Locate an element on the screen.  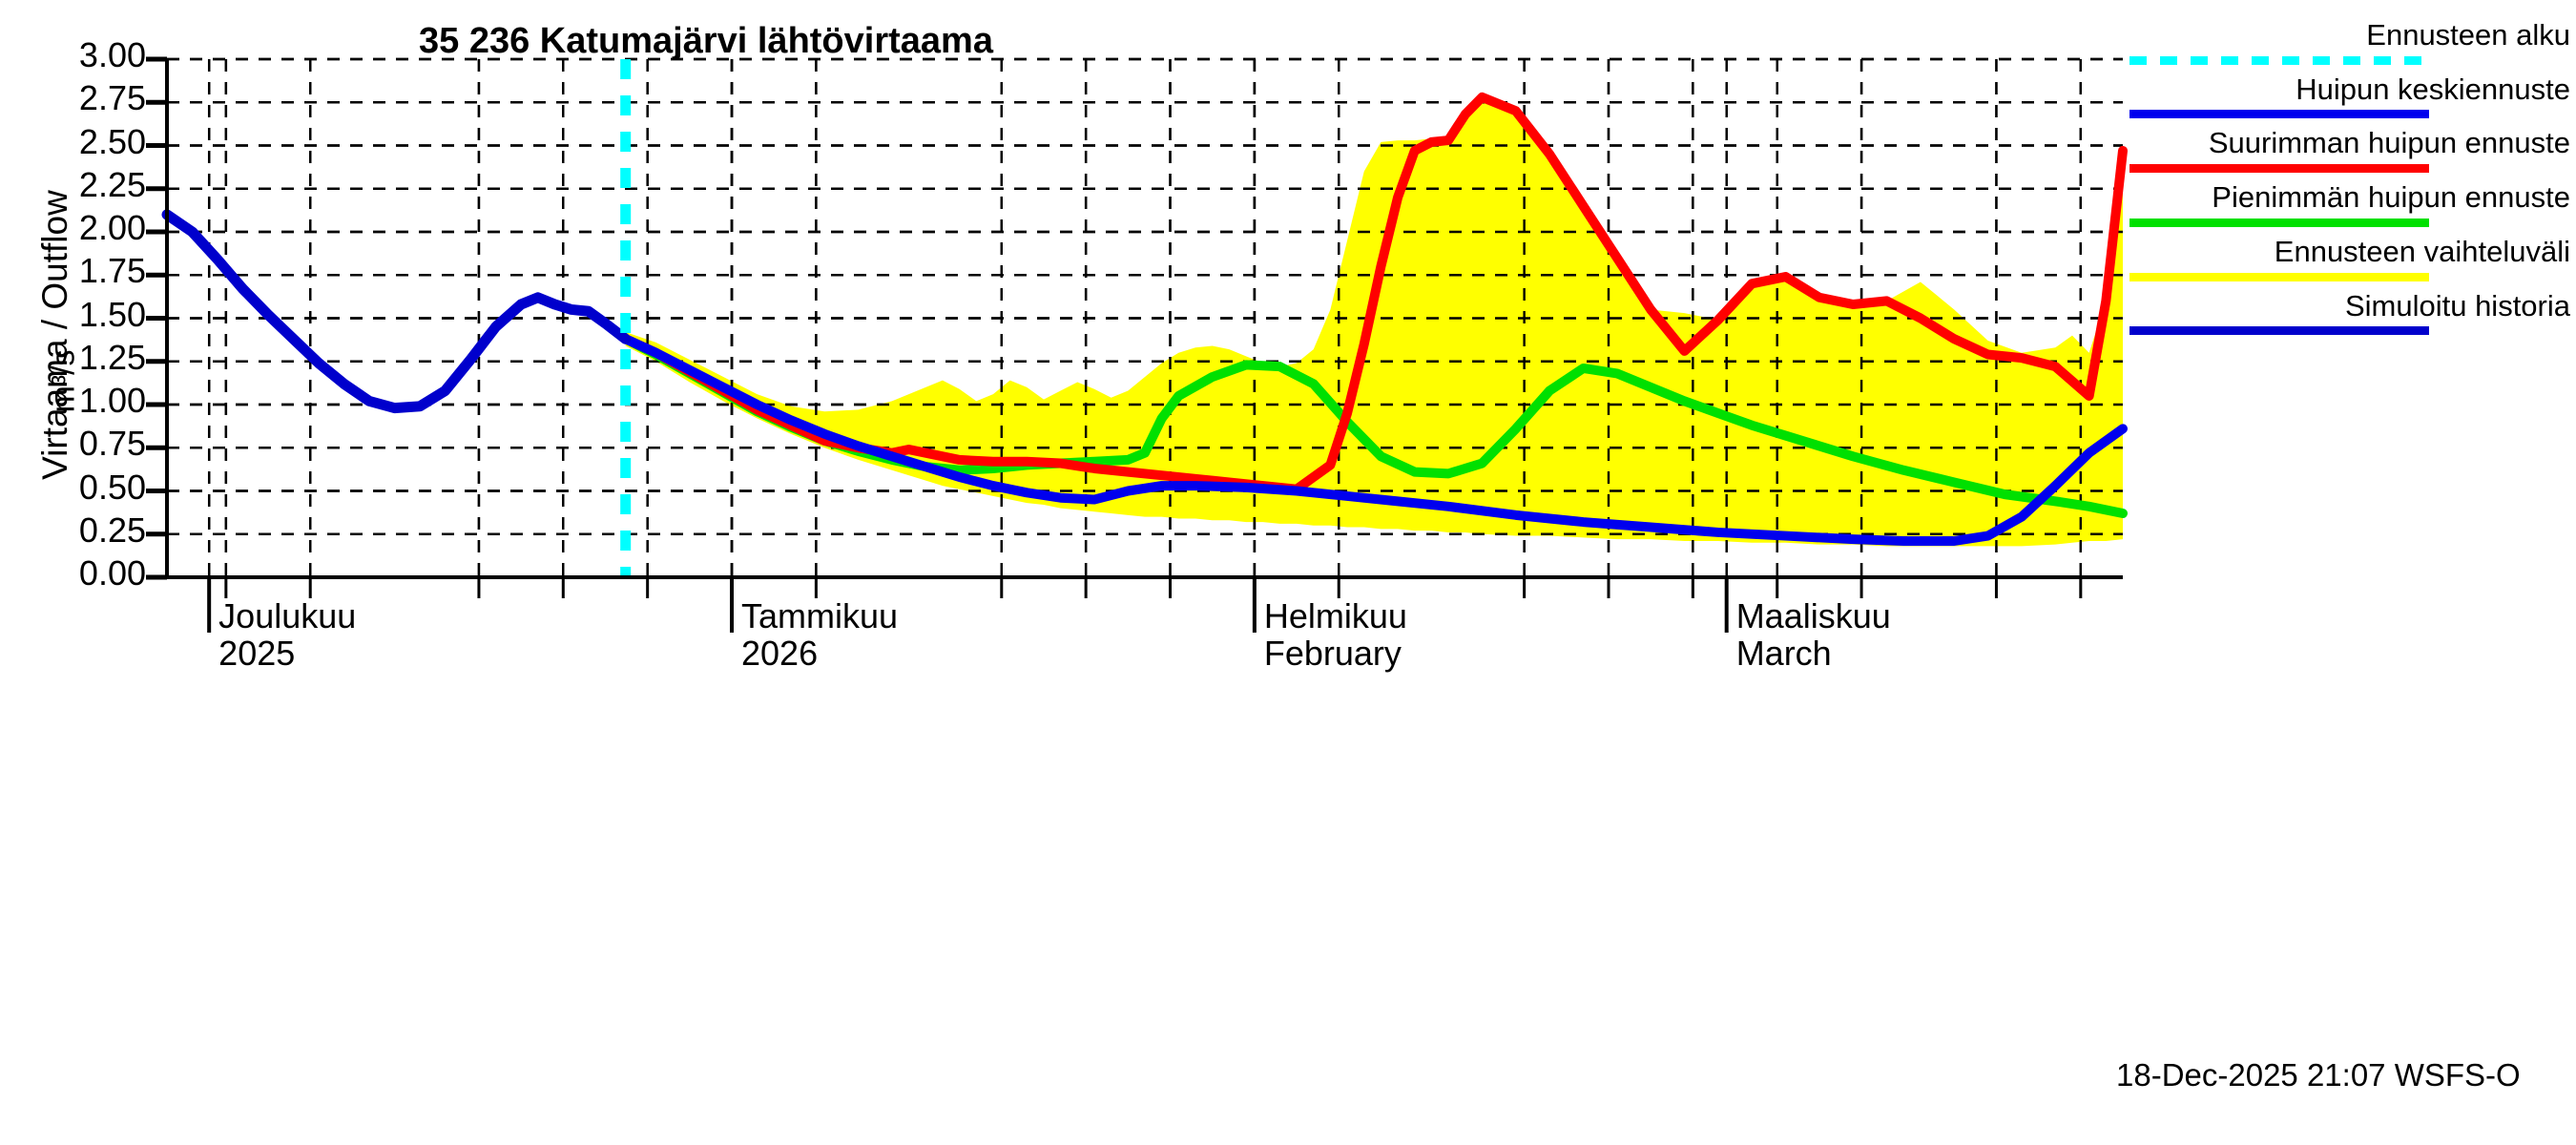
y-axis-tick-label: 3.00 is located at coordinates (112, 55).